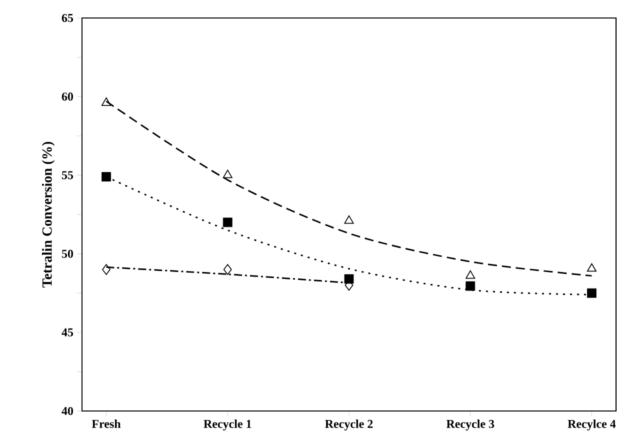  What do you see at coordinates (592, 425) in the screenshot?
I see `x-tick-label: Recylce 4` at bounding box center [592, 425].